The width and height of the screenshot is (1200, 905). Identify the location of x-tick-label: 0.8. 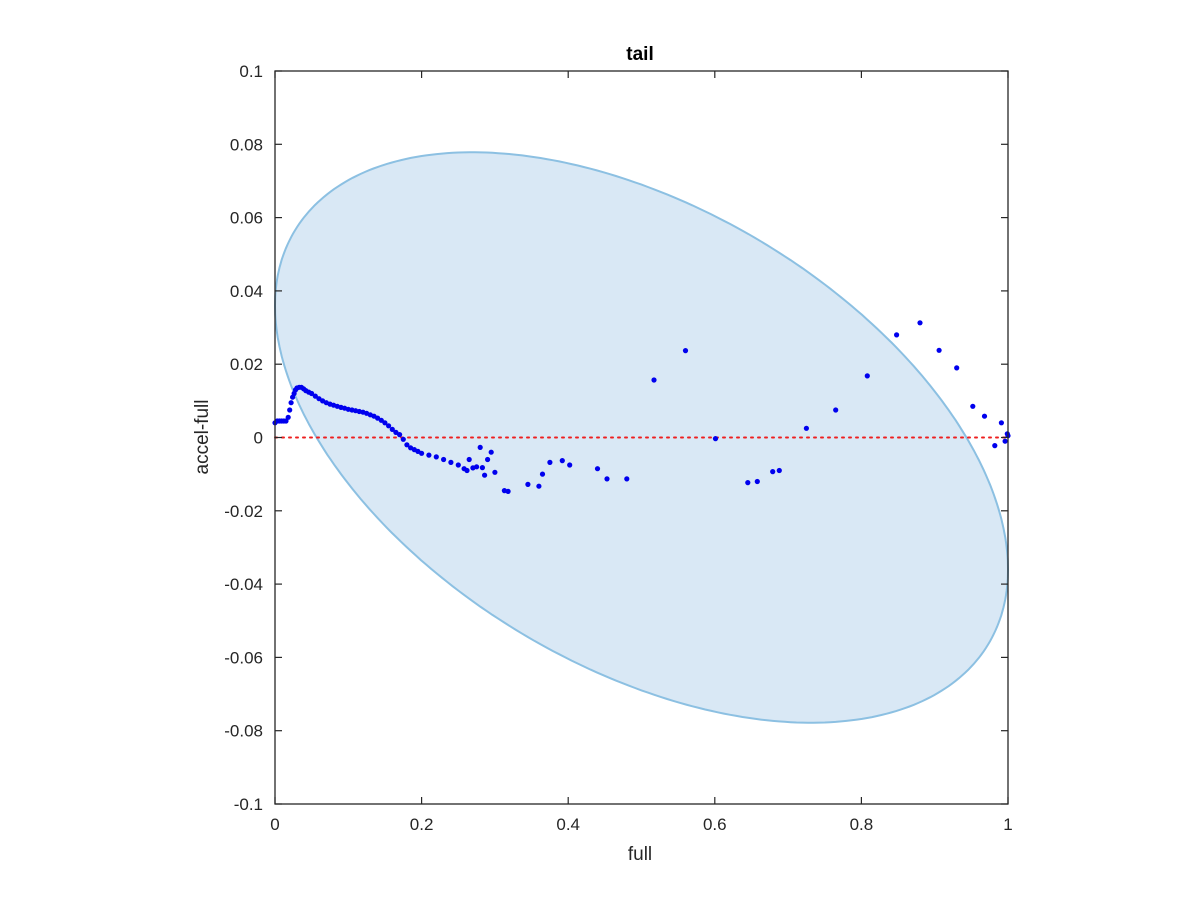
(862, 824).